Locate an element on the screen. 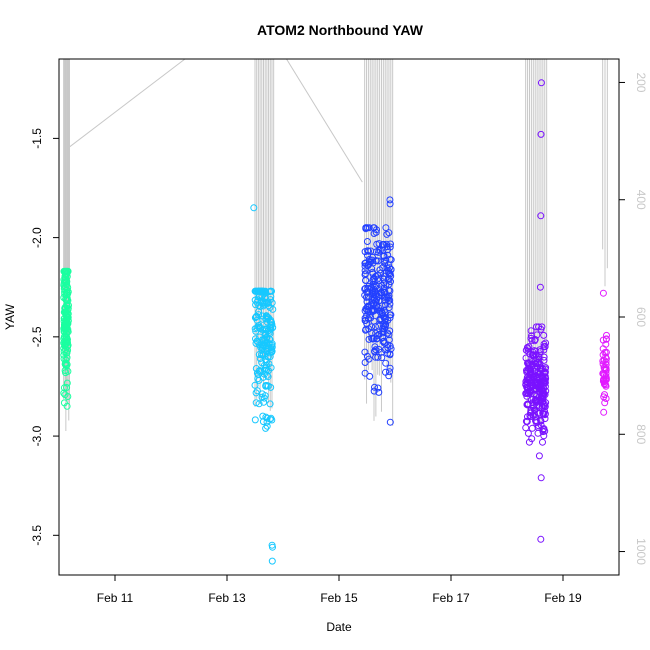 This screenshot has height=650, width=650. y2-tick-label: 400 is located at coordinates (641, 200).